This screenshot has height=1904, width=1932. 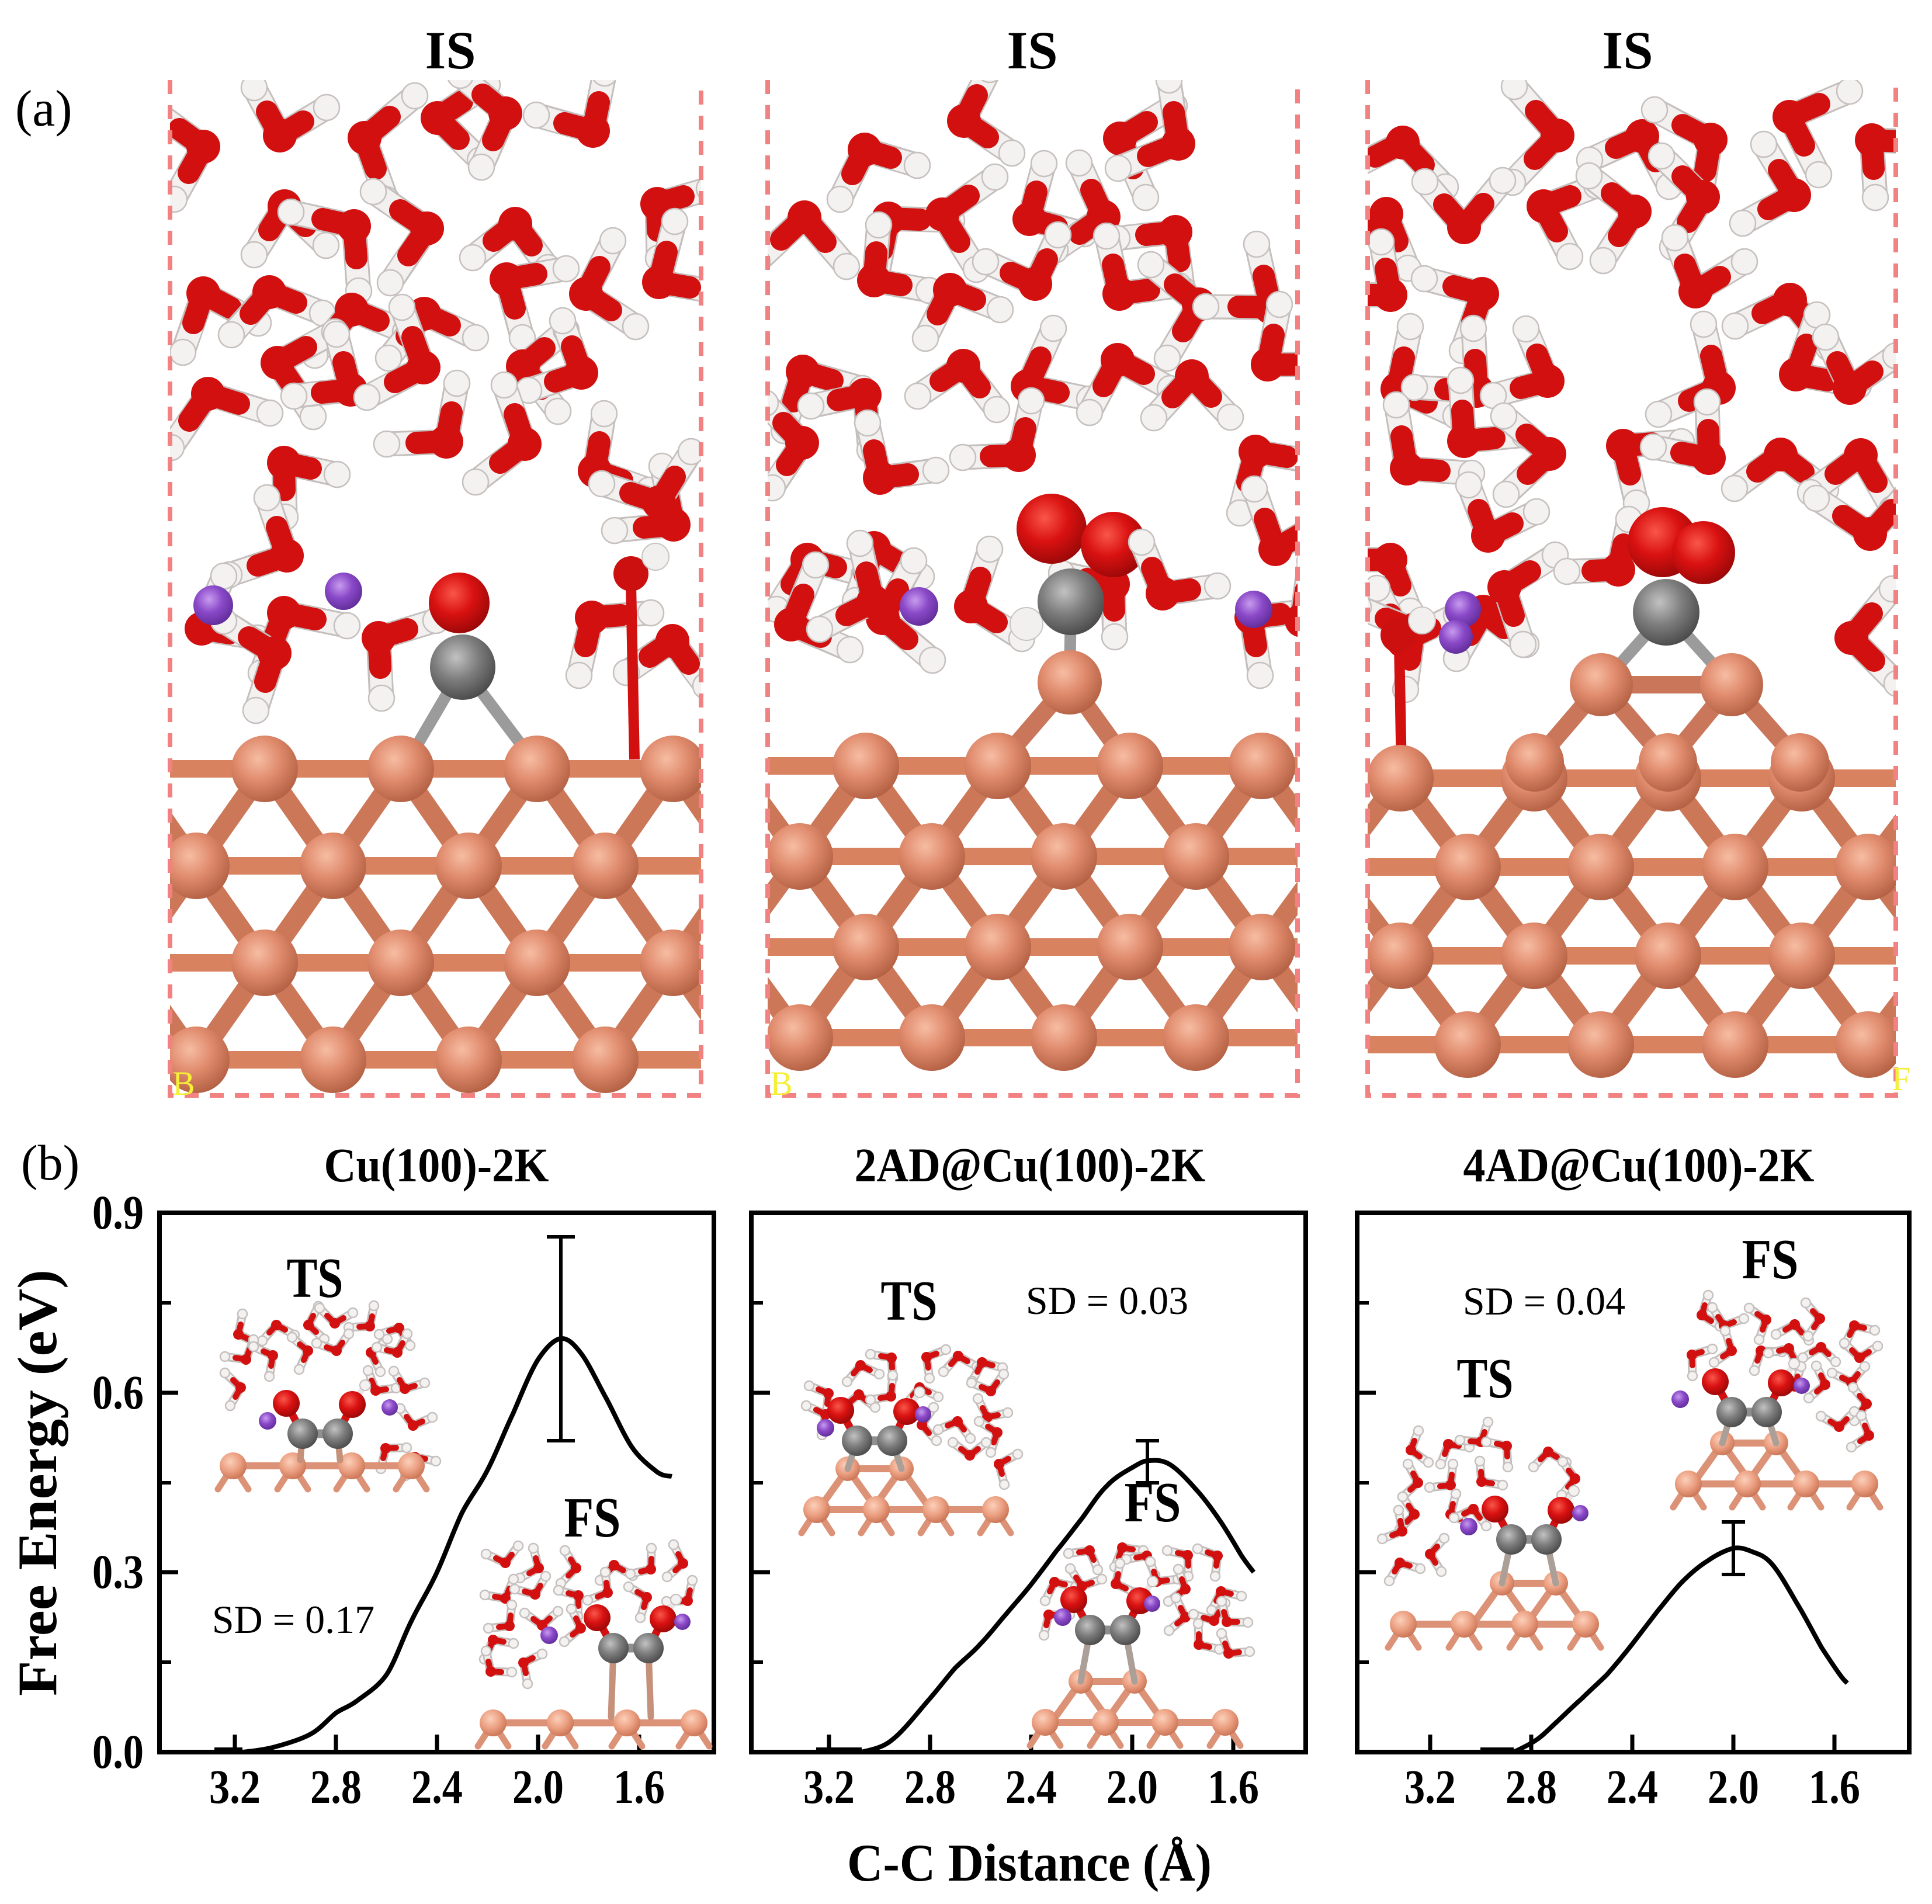 What do you see at coordinates (1544, 1301) in the screenshot?
I see `svg-text: SD = 0.04` at bounding box center [1544, 1301].